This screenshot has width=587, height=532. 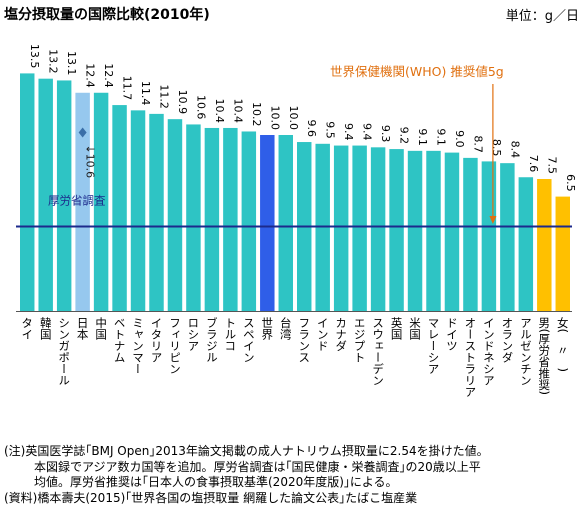 What do you see at coordinates (193, 334) in the screenshot?
I see `category-label: ロシア` at bounding box center [193, 334].